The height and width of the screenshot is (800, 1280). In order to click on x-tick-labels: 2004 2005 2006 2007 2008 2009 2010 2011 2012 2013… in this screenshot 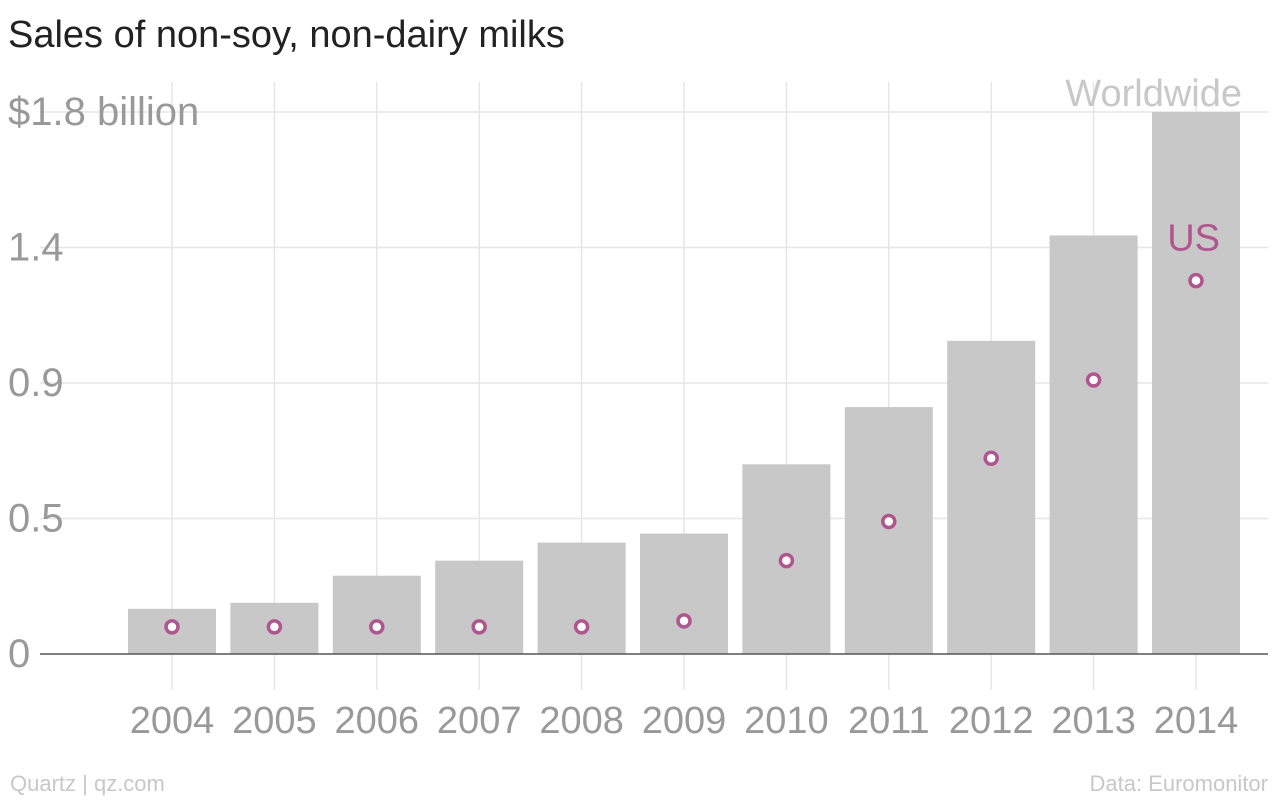, I will do `click(684, 721)`.